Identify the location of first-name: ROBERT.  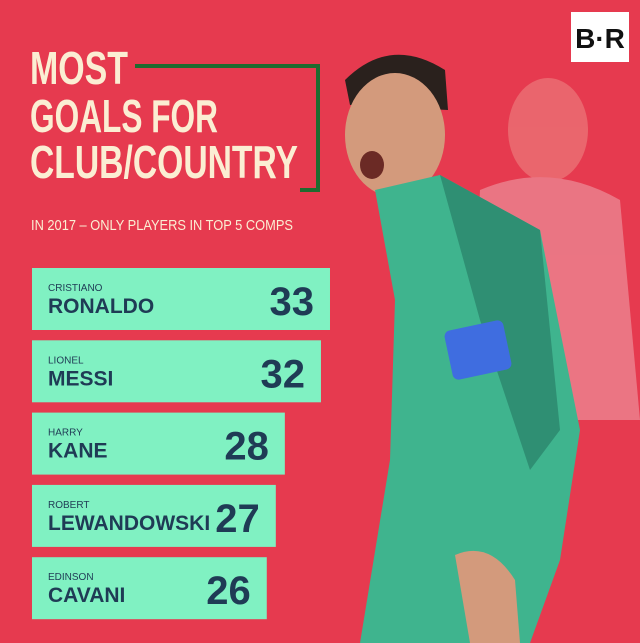
(69, 505).